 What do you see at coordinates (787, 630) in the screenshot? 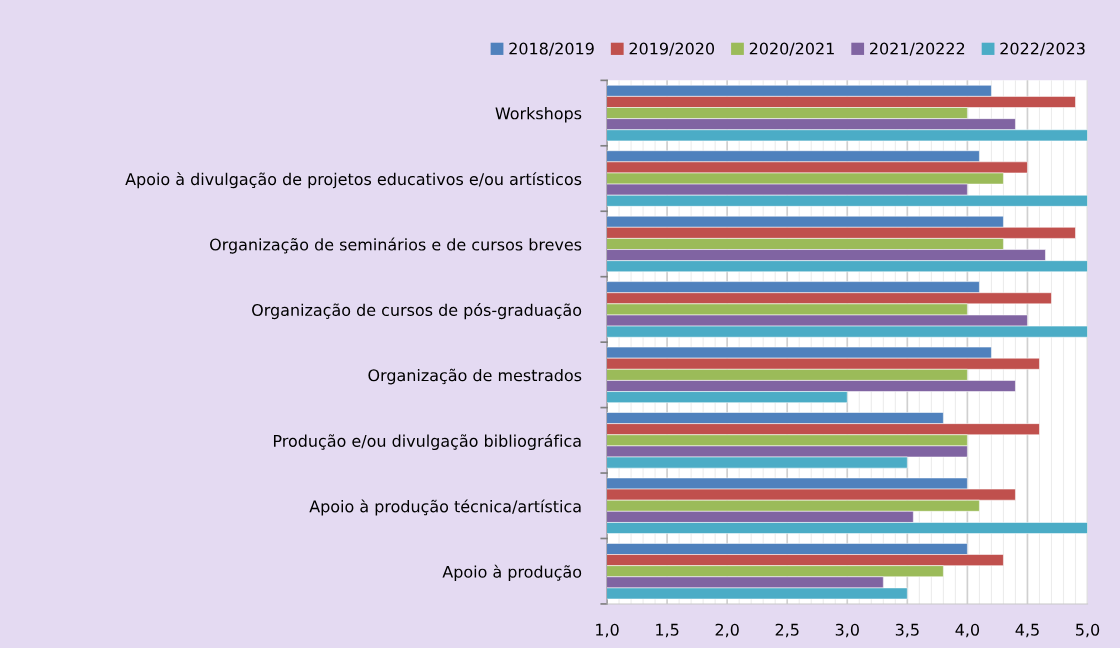
I see `x-tick-label: 2,5` at bounding box center [787, 630].